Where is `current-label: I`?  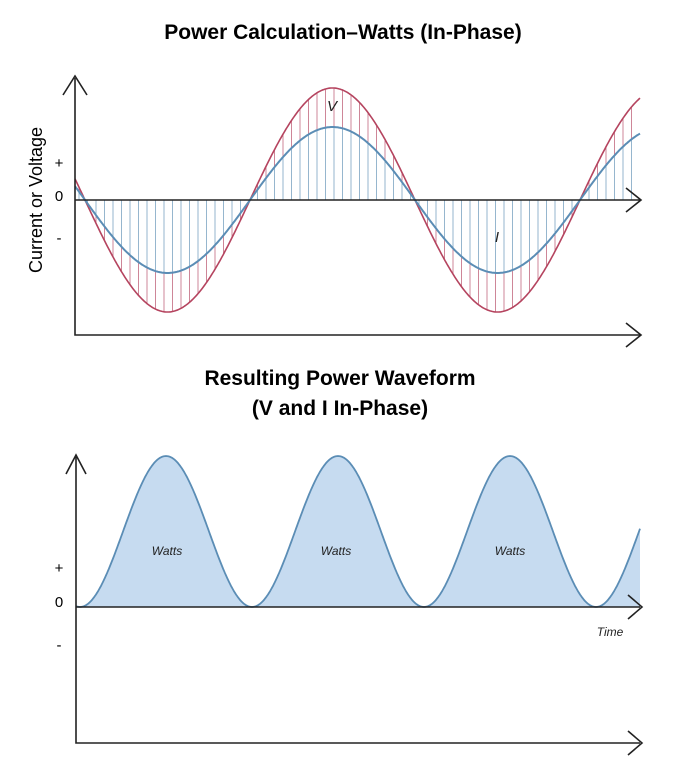 current-label: I is located at coordinates (497, 237).